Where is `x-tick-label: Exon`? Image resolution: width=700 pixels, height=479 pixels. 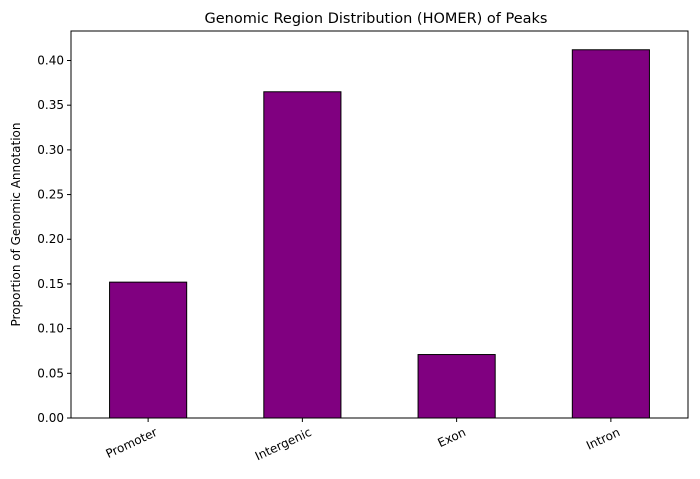 x-tick-label: Exon is located at coordinates (451, 437).